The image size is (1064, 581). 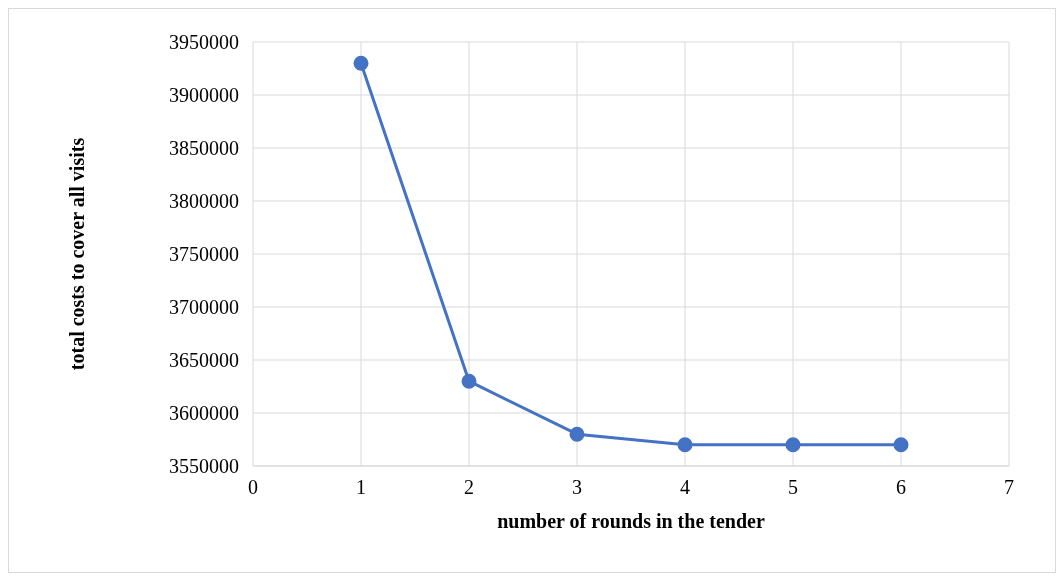 I want to click on x-axis-title: number of rounds in the tender, so click(x=631, y=521).